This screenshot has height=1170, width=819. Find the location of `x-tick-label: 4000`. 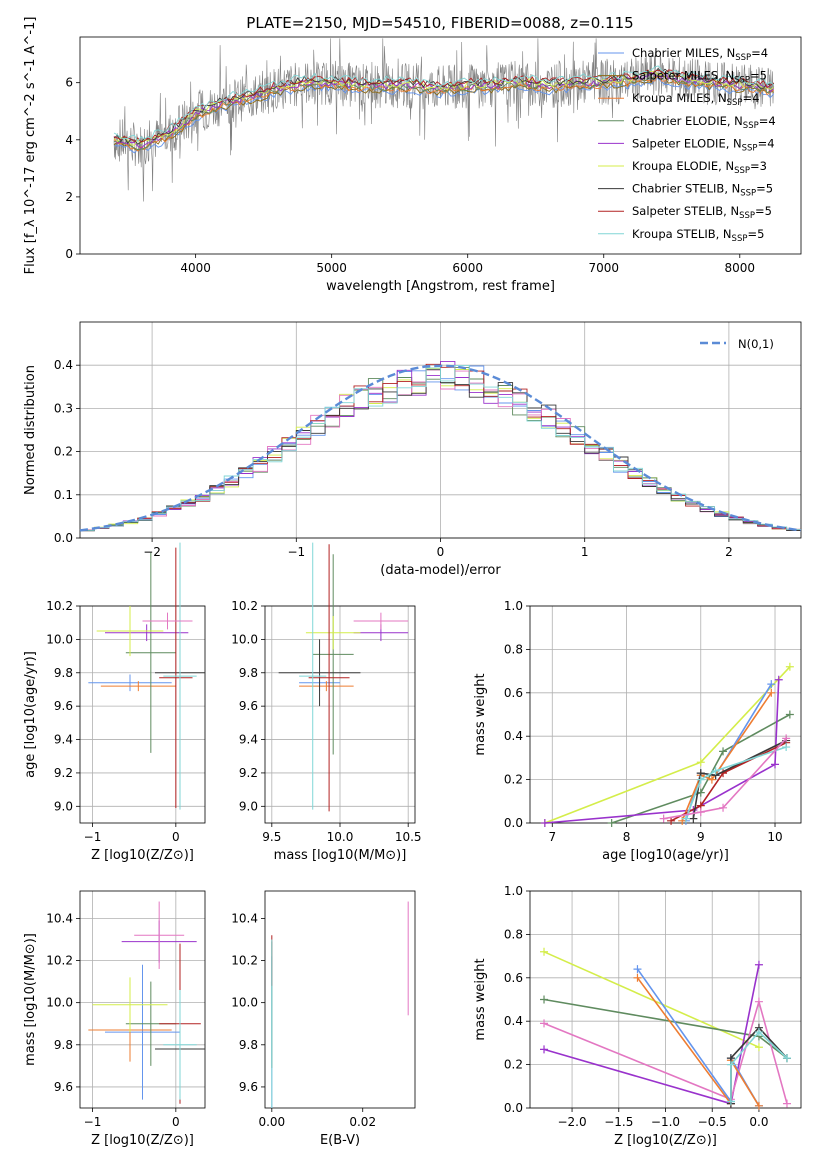

x-tick-label: 4000 is located at coordinates (195, 268).